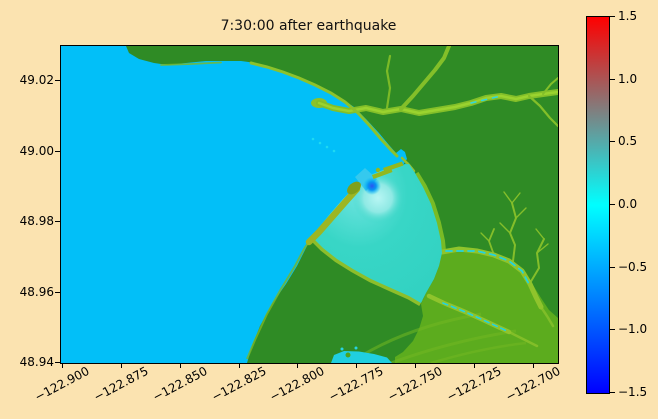  I want to click on colorbar-tick-label: 1.5, so click(628, 16).